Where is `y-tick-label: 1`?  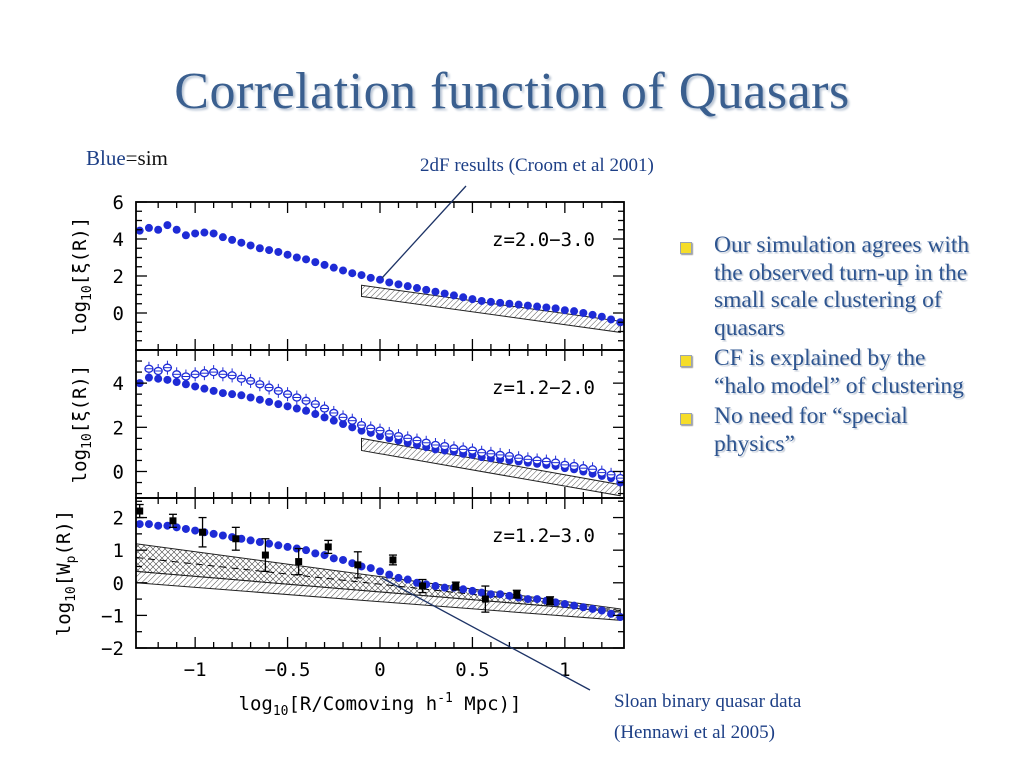
y-tick-label: 1 is located at coordinates (118, 551).